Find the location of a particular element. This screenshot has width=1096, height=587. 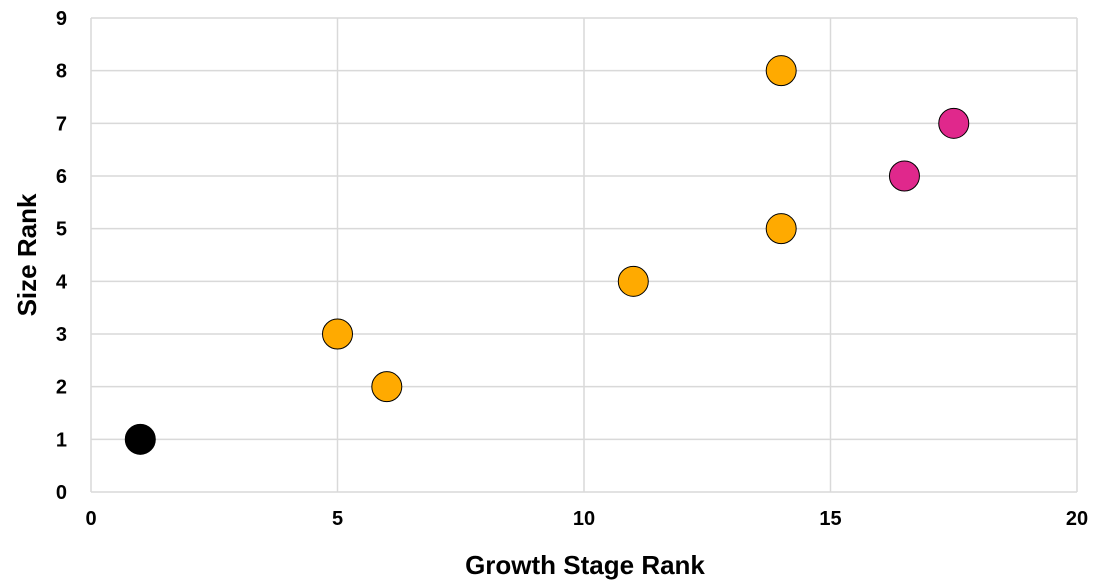

y-tick-label: 0 is located at coordinates (61, 493).